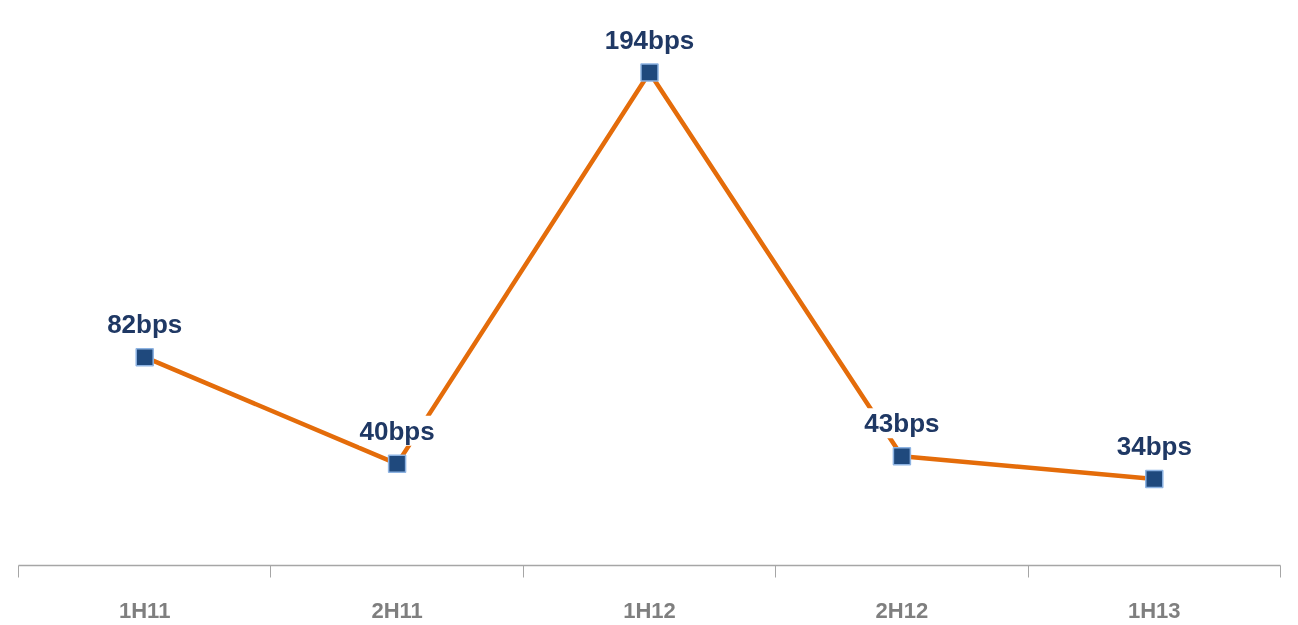 The height and width of the screenshot is (625, 1298). What do you see at coordinates (902, 610) in the screenshot?
I see `x-tick-label: 2H12` at bounding box center [902, 610].